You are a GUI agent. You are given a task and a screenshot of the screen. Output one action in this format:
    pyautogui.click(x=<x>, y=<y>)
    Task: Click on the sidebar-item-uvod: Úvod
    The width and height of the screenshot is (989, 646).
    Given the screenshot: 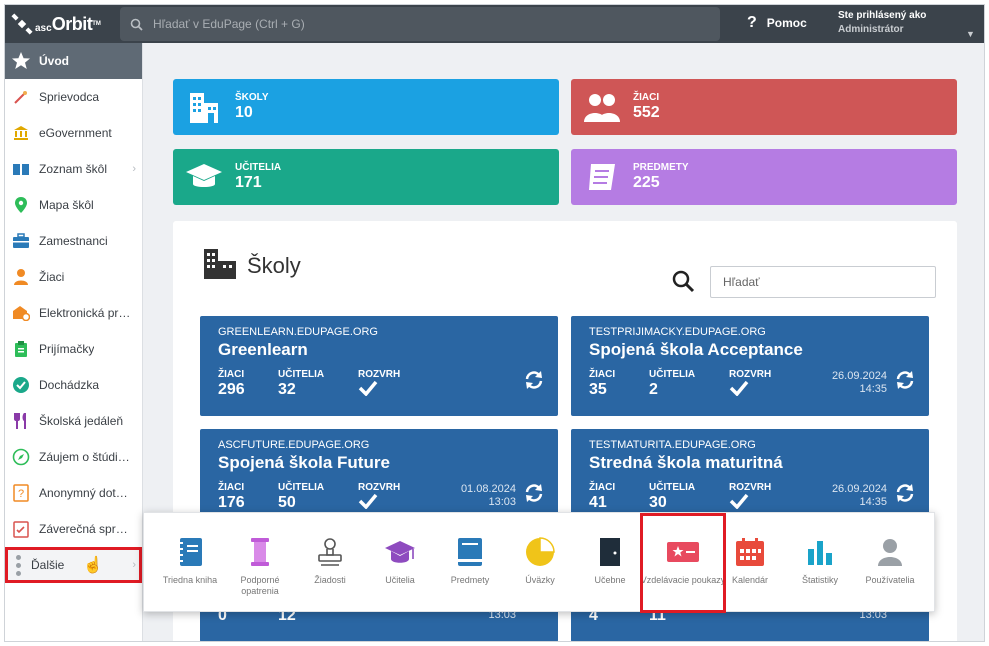 What is the action you would take?
    pyautogui.click(x=73, y=61)
    